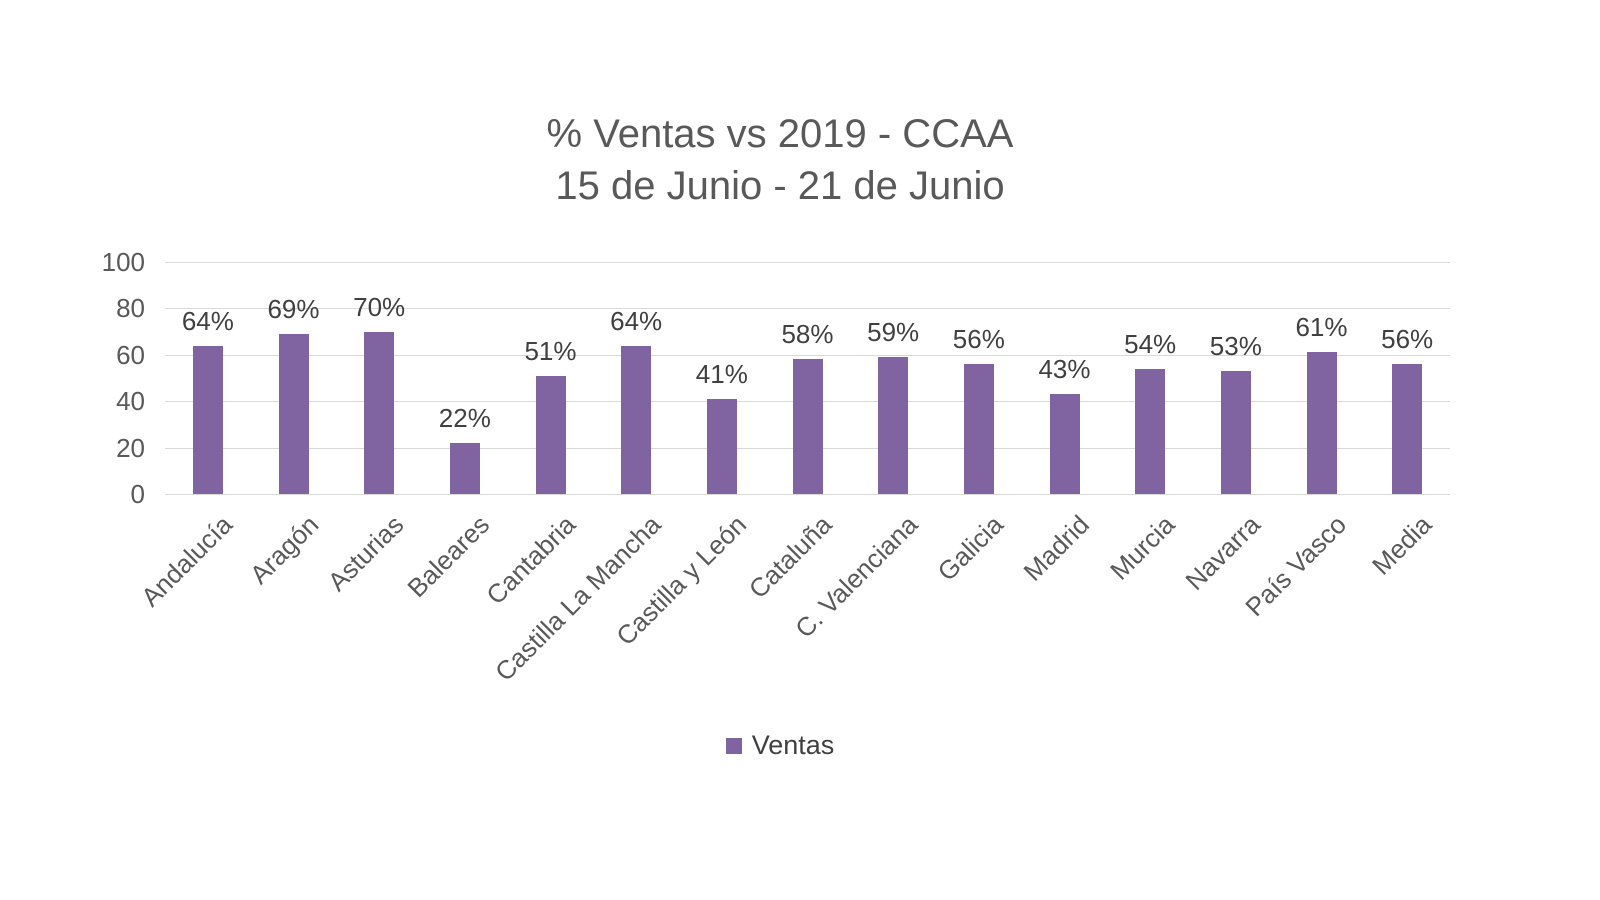 This screenshot has height=900, width=1600. What do you see at coordinates (793, 745) in the screenshot?
I see `legend-label-ventas: Ventas` at bounding box center [793, 745].